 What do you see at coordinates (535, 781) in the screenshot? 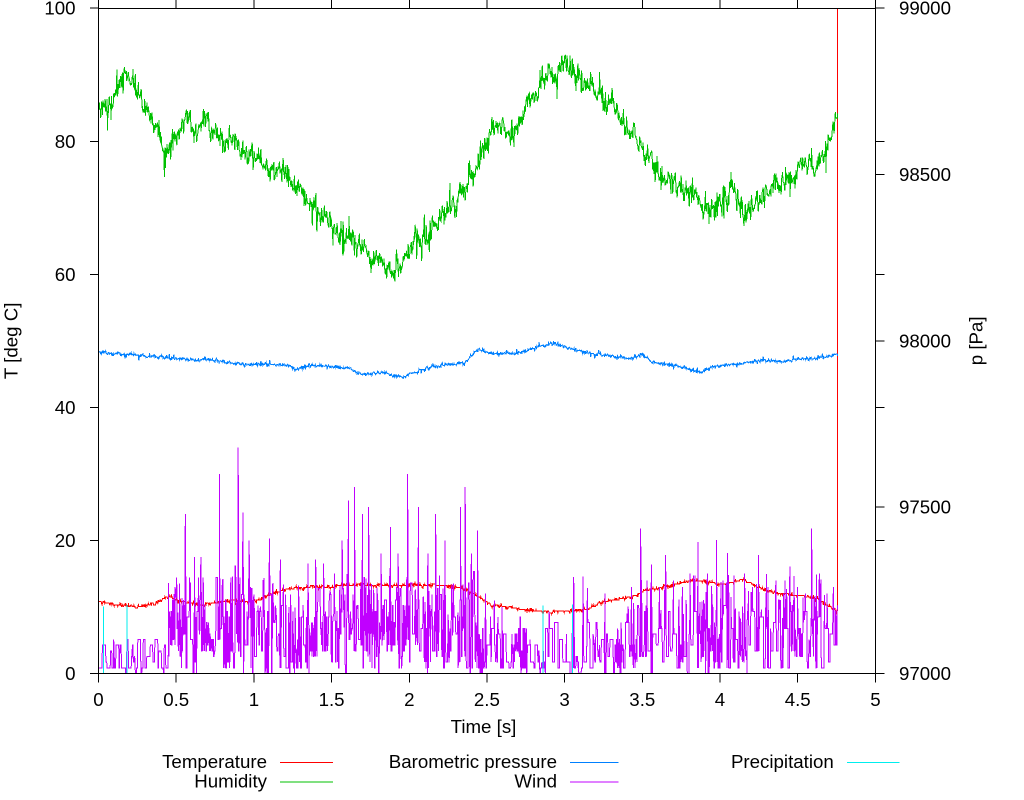
I see `svg-text: Wind` at bounding box center [535, 781].